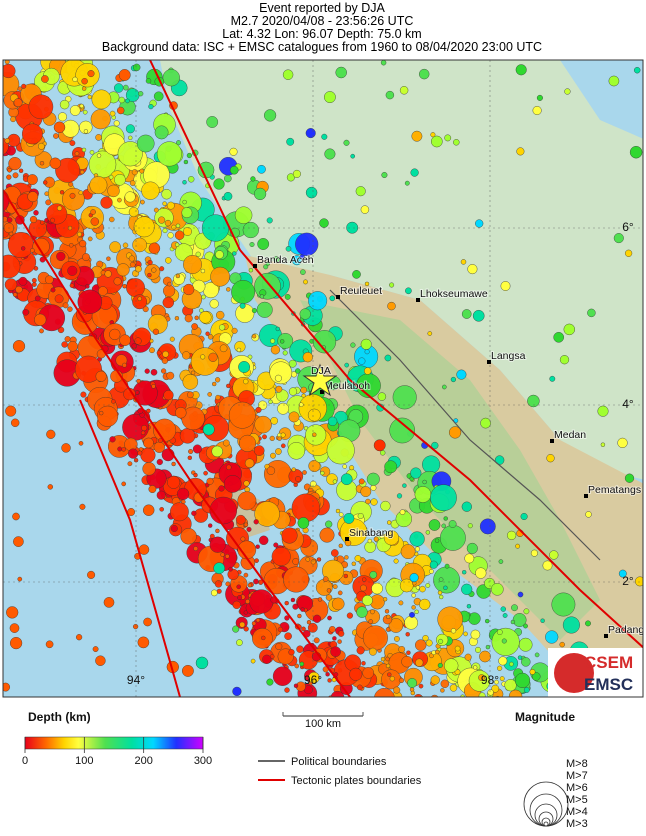 This screenshot has width=646, height=836. I want to click on place-label: Pematangs, so click(614, 490).